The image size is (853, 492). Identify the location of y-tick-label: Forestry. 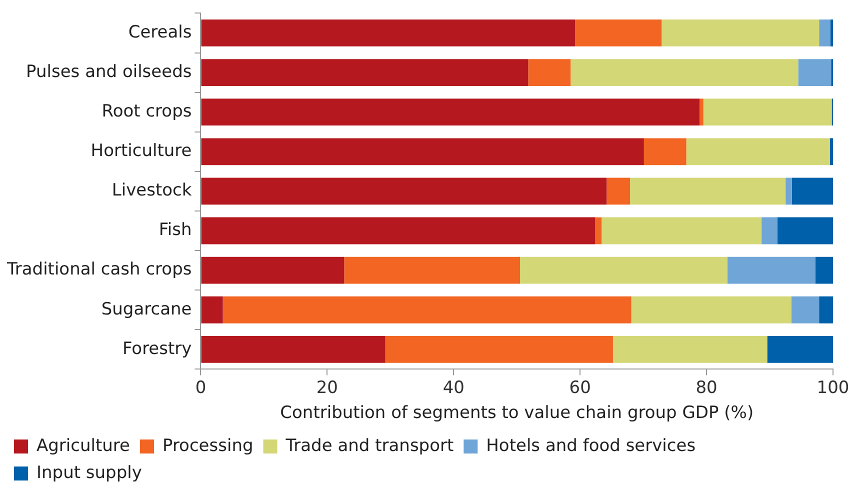
(157, 348).